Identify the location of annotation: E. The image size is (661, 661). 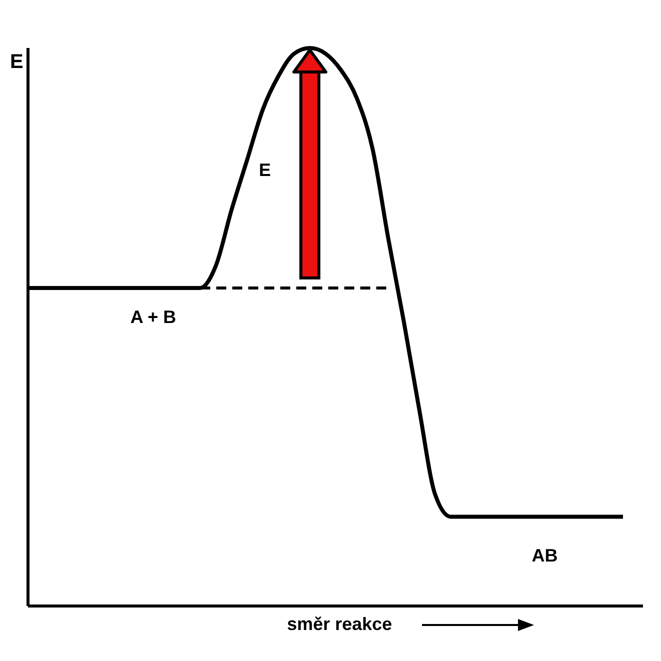
(264, 170).